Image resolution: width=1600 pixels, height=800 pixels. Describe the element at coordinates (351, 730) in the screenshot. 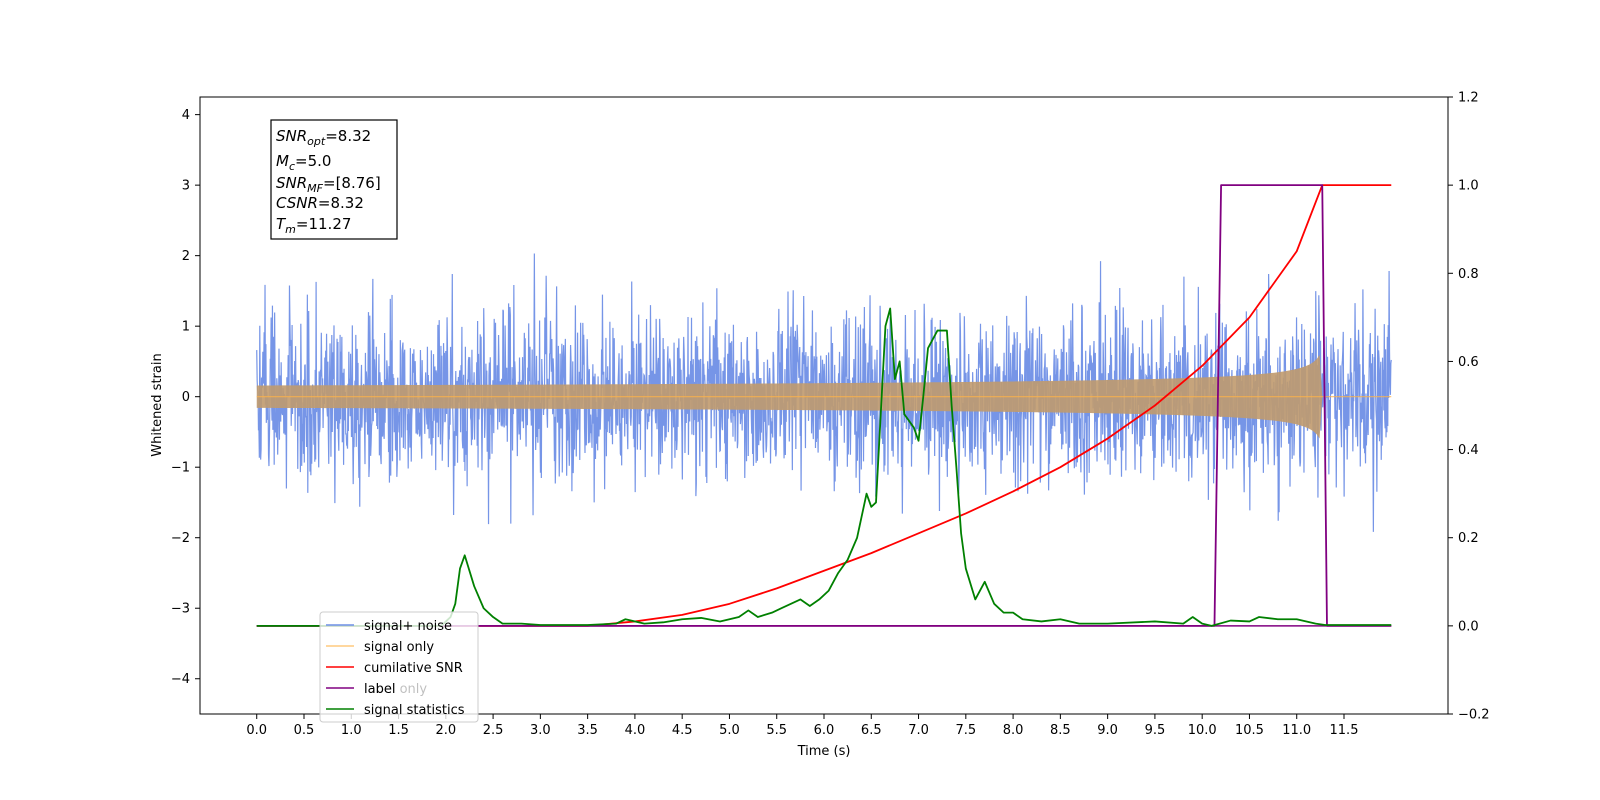

I see `x-tick-label: 1.0` at that location.